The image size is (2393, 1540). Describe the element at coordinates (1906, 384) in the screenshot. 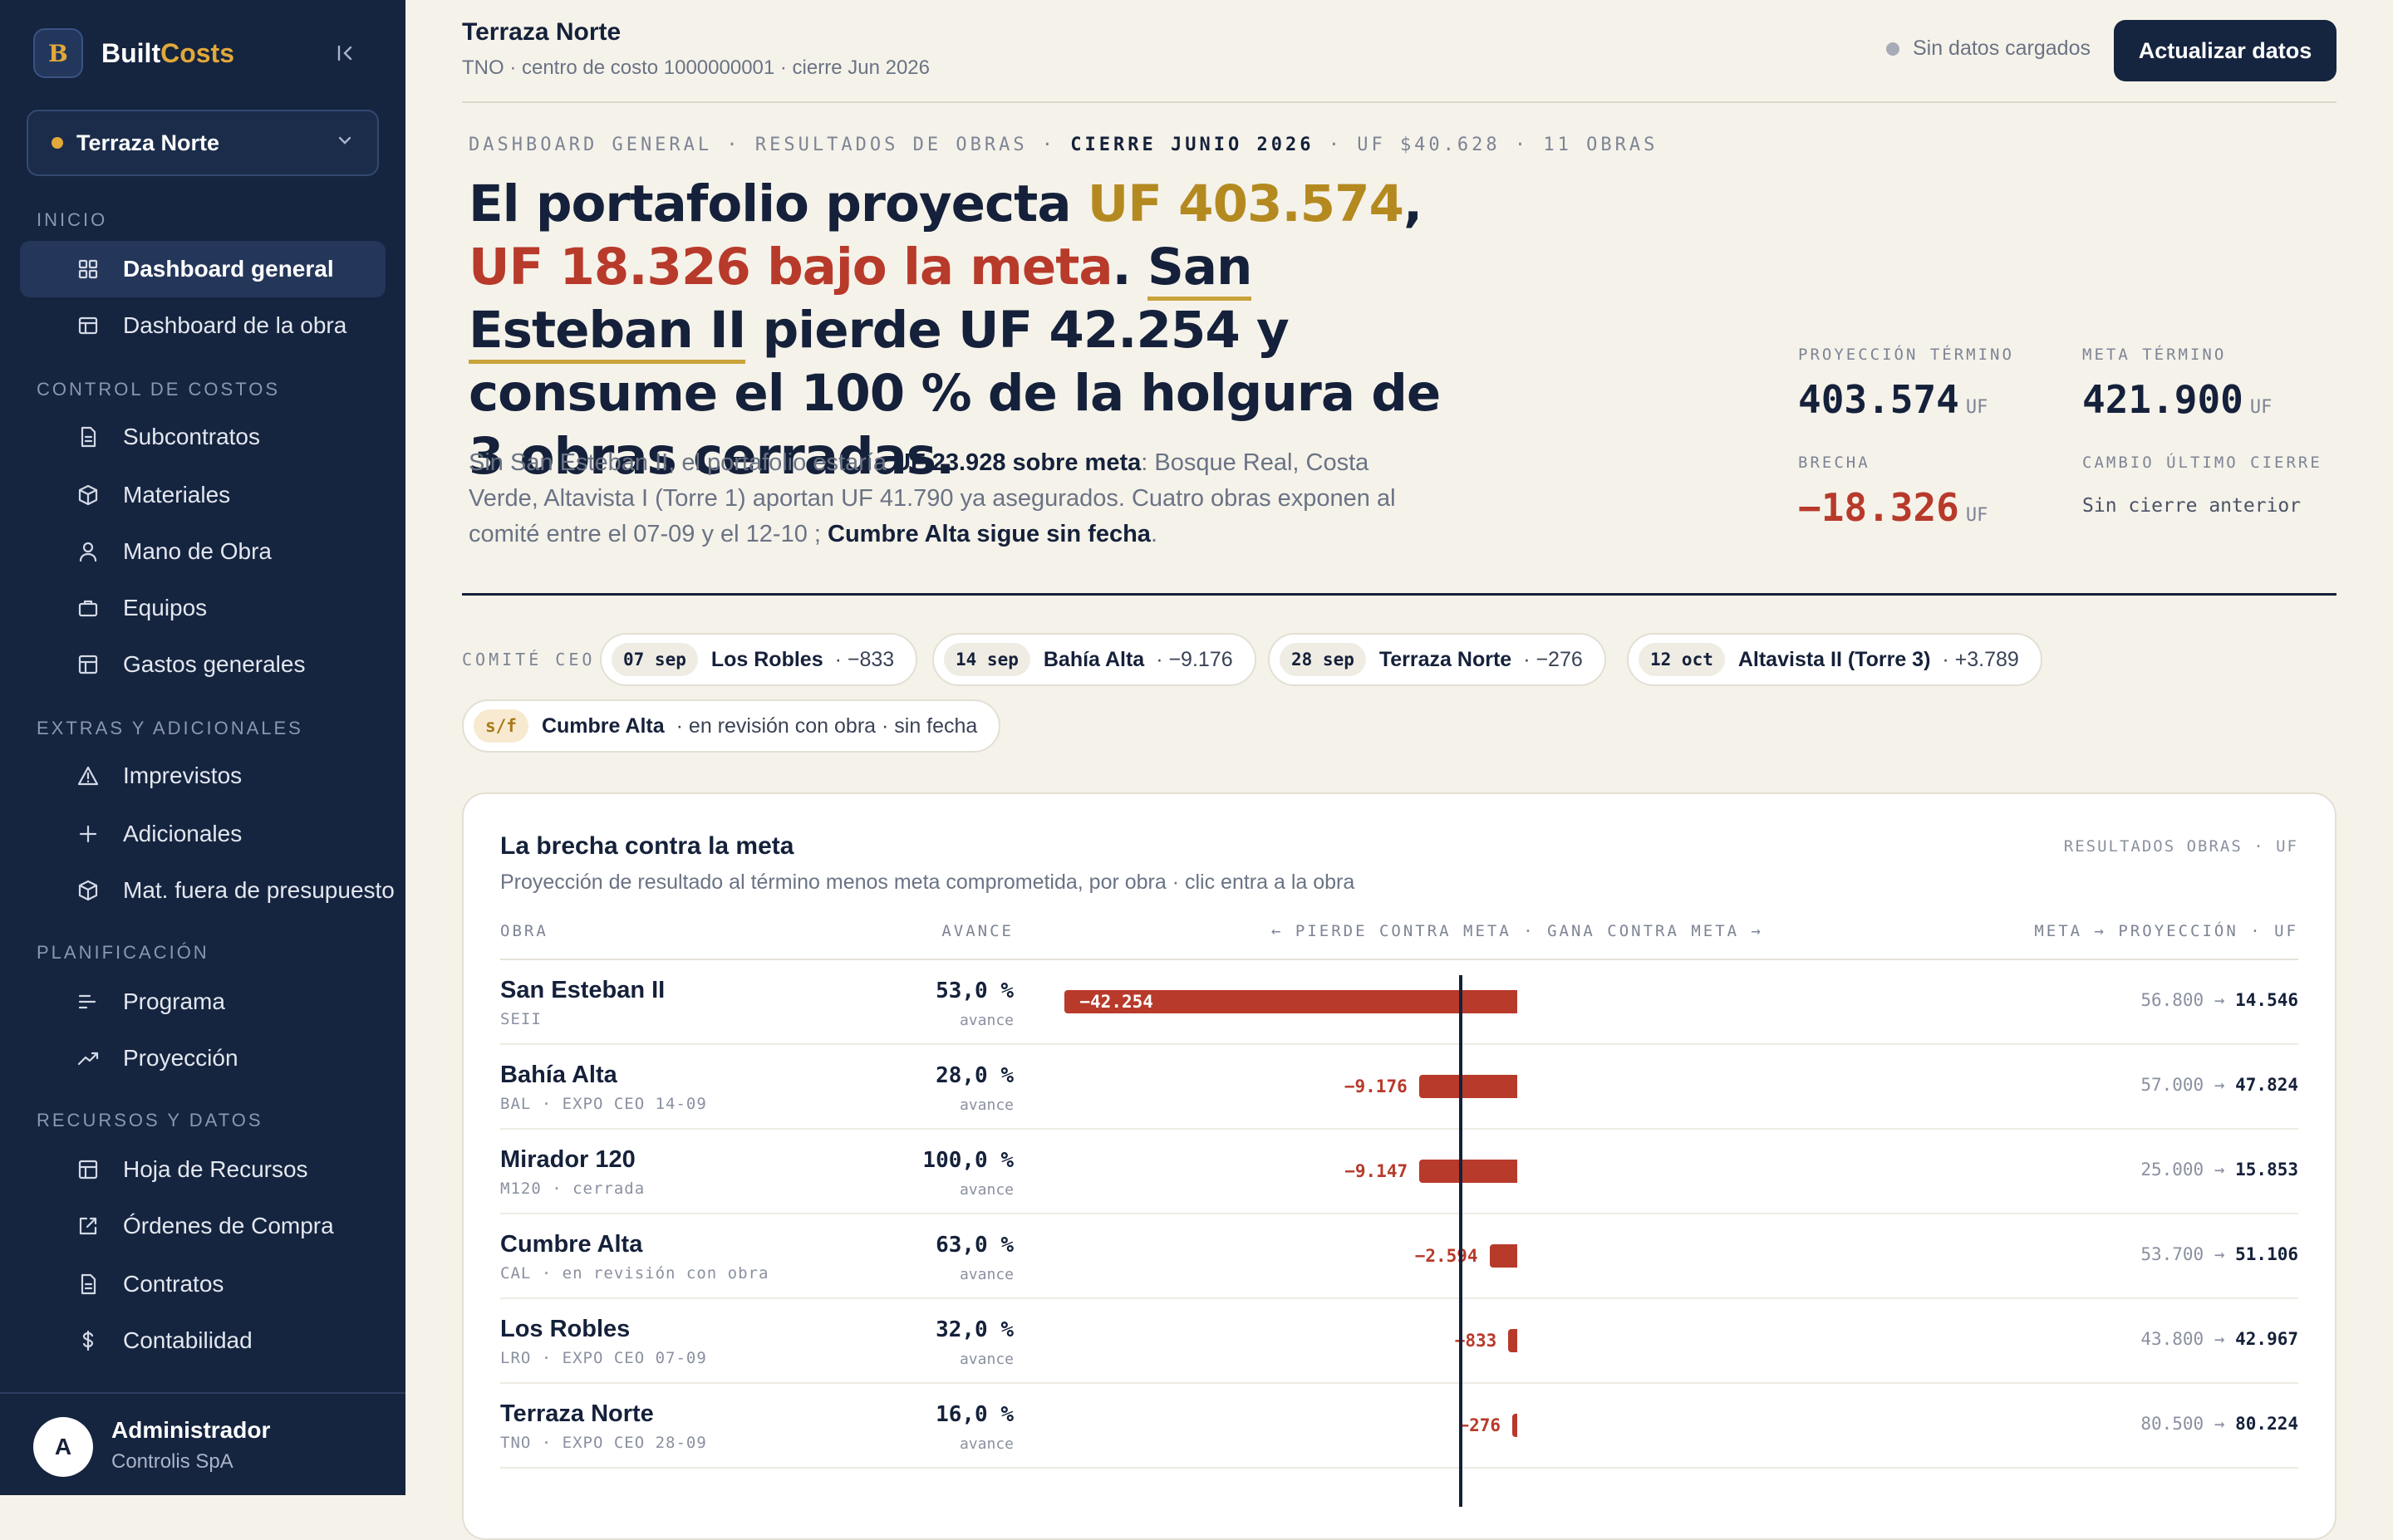

I see `kpi-projection: PROYECCIÓN TÉRMINO 403.574 UF` at that location.